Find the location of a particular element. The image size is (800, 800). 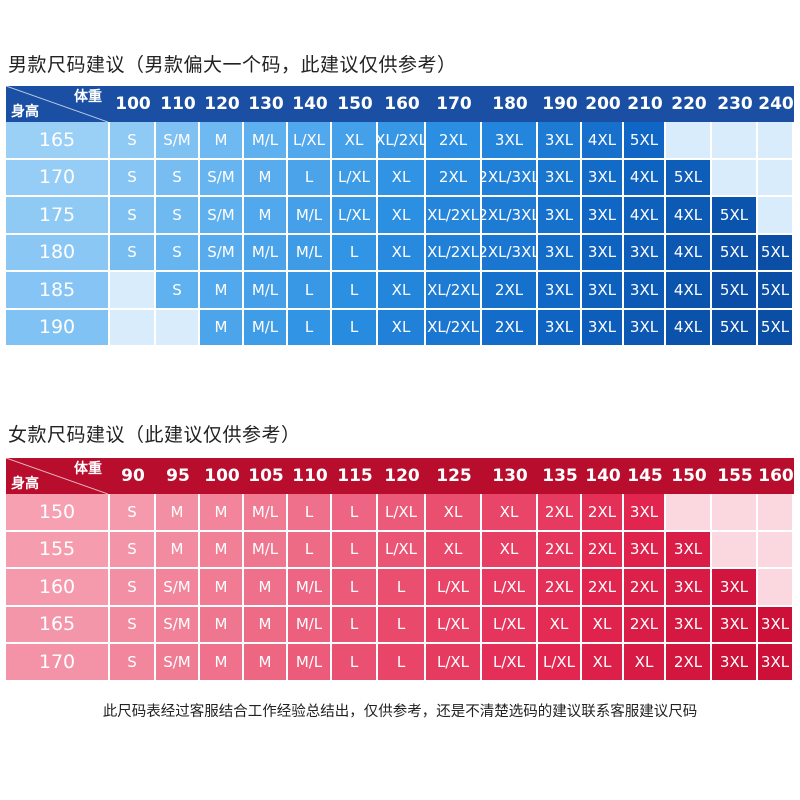

men-size-title: 男款尺码建议（男款偏大一个码，此建议仅供参考） is located at coordinates (232, 65).